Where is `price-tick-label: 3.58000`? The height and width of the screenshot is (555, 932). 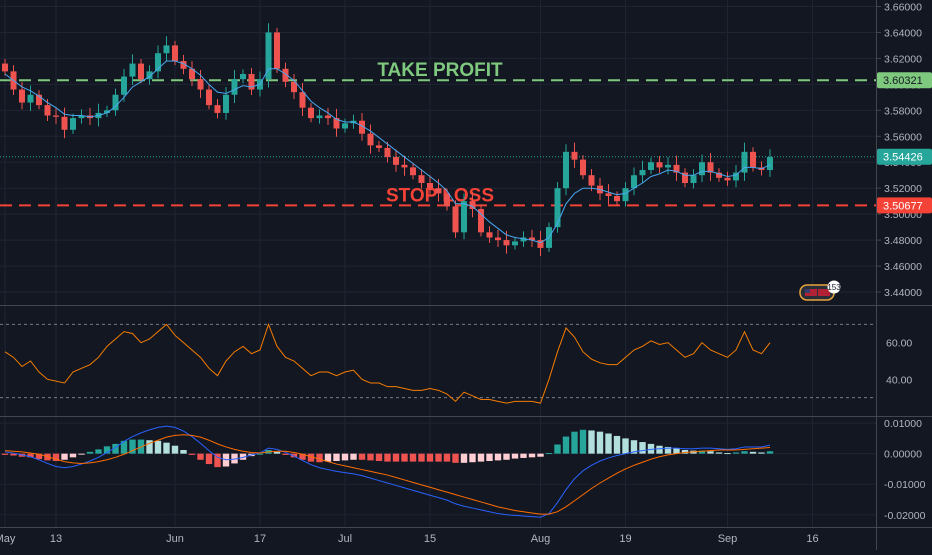 price-tick-label: 3.58000 is located at coordinates (903, 111).